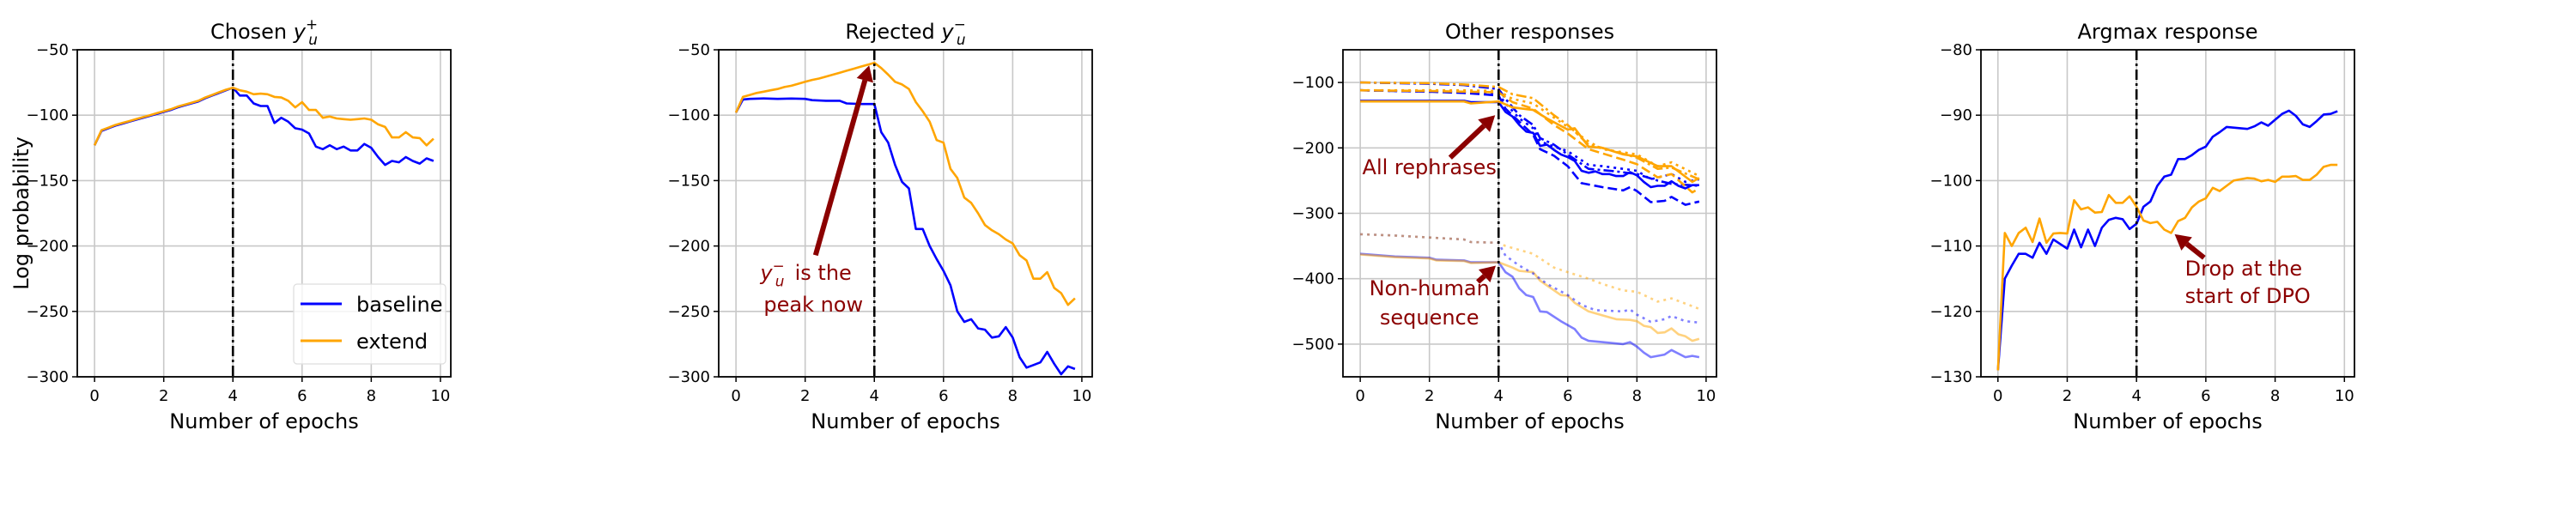 This screenshot has width=2576, height=515. I want to click on series-line-s7, so click(1530, 131).